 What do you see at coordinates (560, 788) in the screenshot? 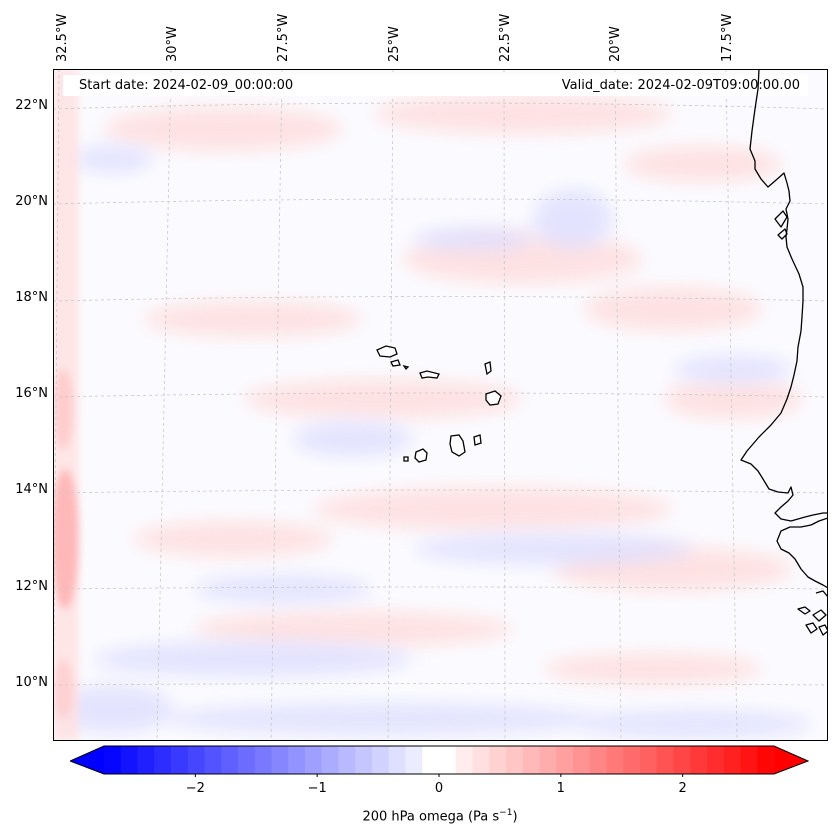
I see `colorbar-tick-label: 1` at bounding box center [560, 788].